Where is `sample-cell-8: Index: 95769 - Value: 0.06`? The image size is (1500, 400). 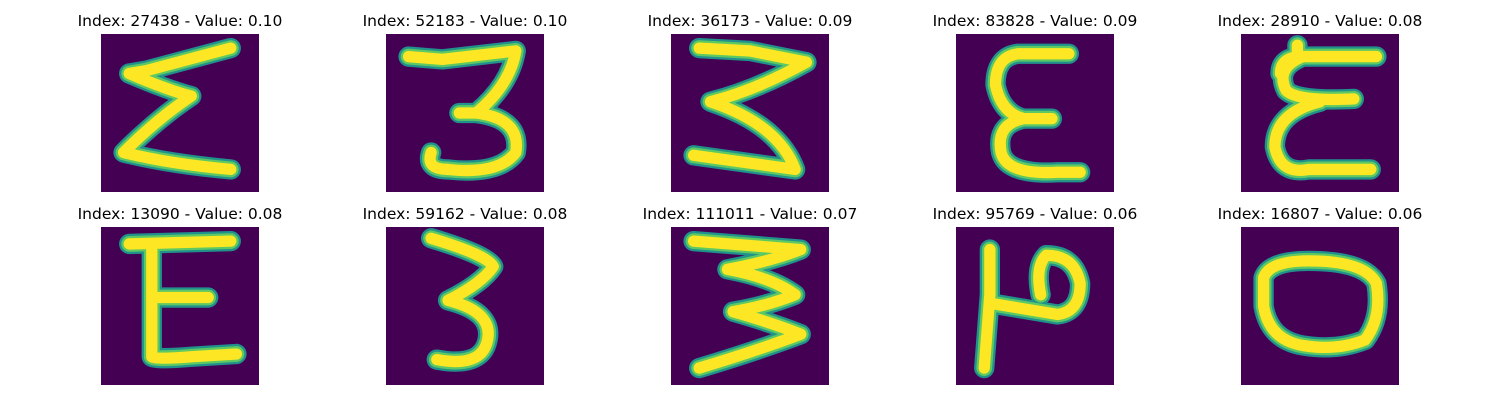 sample-cell-8: Index: 95769 - Value: 0.06 is located at coordinates (1035, 296).